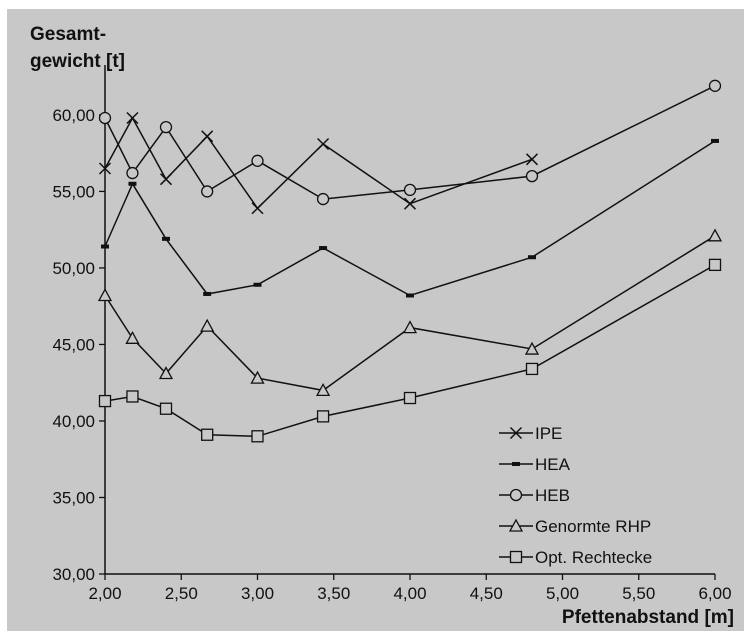  Describe the element at coordinates (516, 557) in the screenshot. I see `legend-marker-opt-rechtecke` at that location.